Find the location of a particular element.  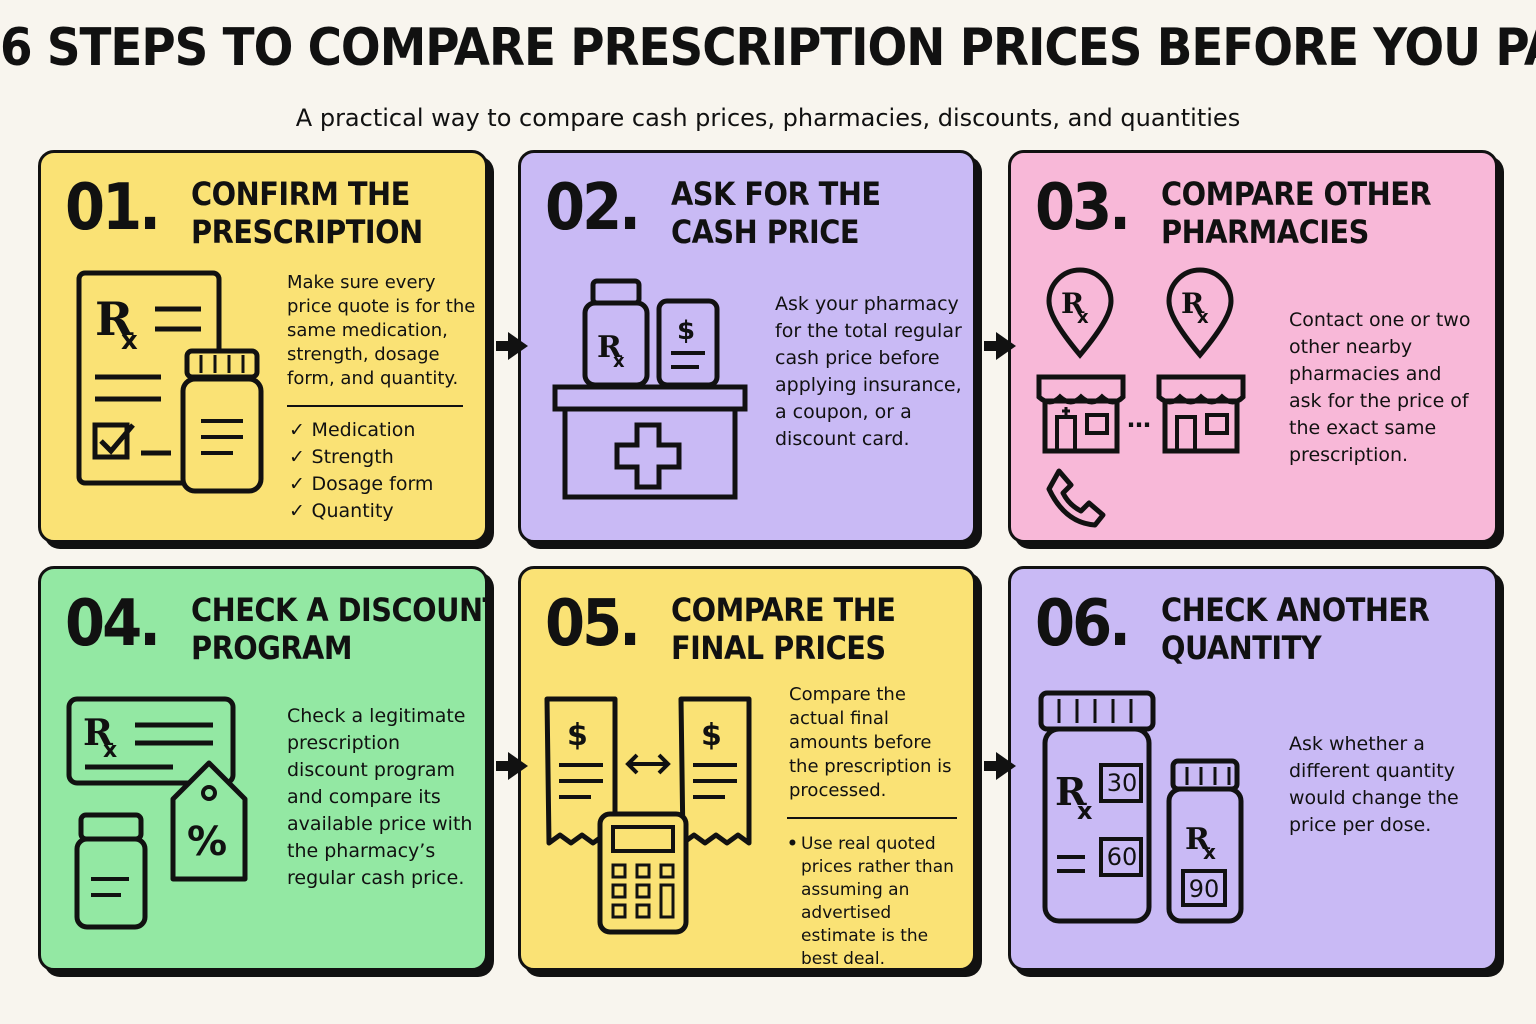

calculator-icon is located at coordinates (643, 873).